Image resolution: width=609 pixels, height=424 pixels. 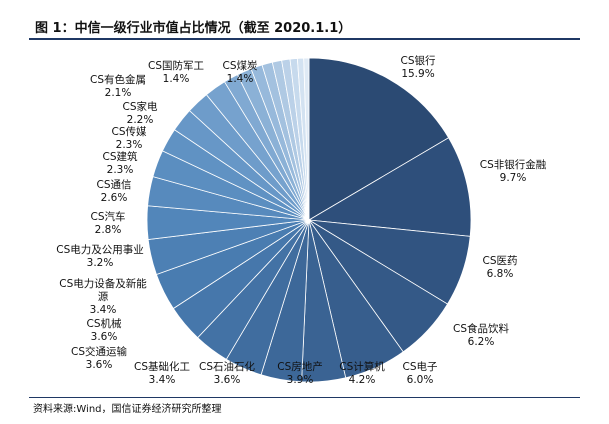 What do you see at coordinates (108, 223) in the screenshot?
I see `slice-label: CS汽车 2.8%` at bounding box center [108, 223].